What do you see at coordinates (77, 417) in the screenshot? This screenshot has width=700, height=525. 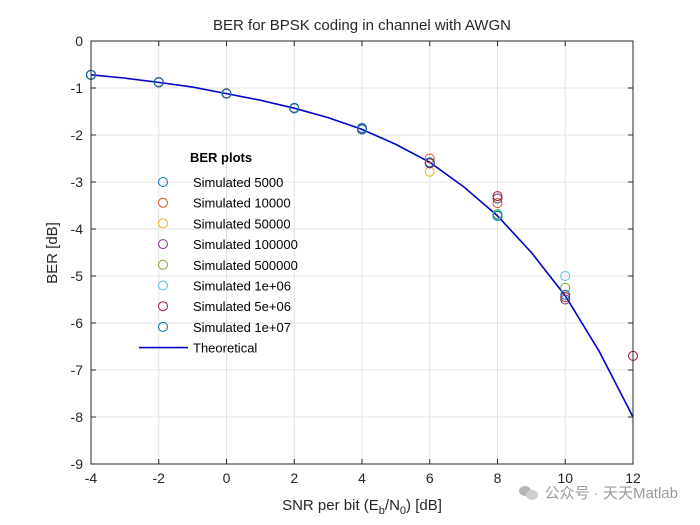 I see `y-tick-label: -8` at bounding box center [77, 417].